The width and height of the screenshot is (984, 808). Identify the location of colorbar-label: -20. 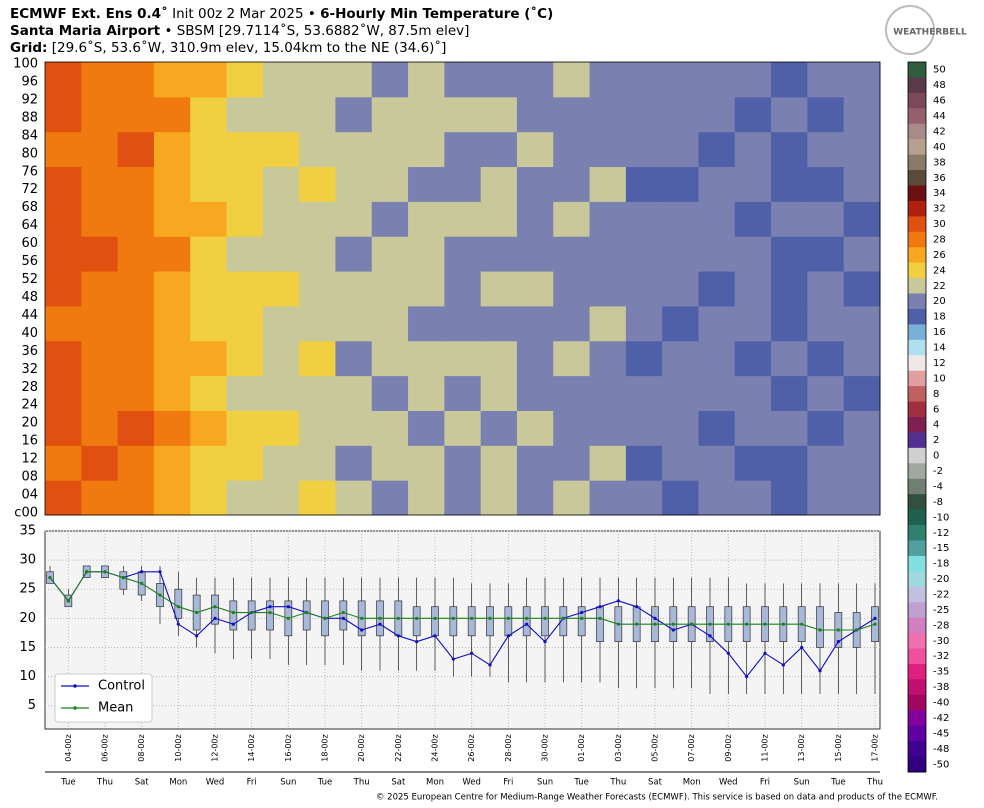
(941, 579).